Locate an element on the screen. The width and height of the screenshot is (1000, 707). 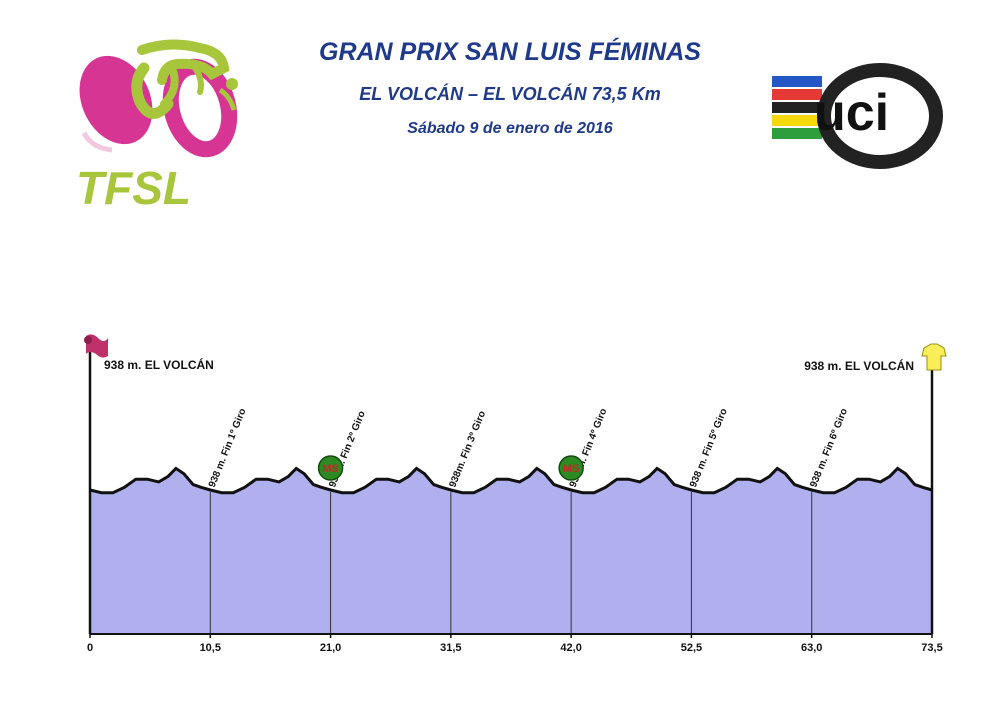
lap-divider-lines is located at coordinates (511, 563).